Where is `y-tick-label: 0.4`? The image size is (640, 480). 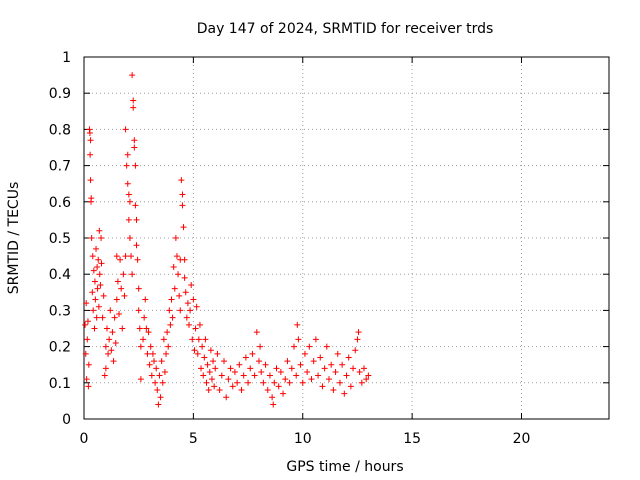 y-tick-label: 0.4 is located at coordinates (60, 275).